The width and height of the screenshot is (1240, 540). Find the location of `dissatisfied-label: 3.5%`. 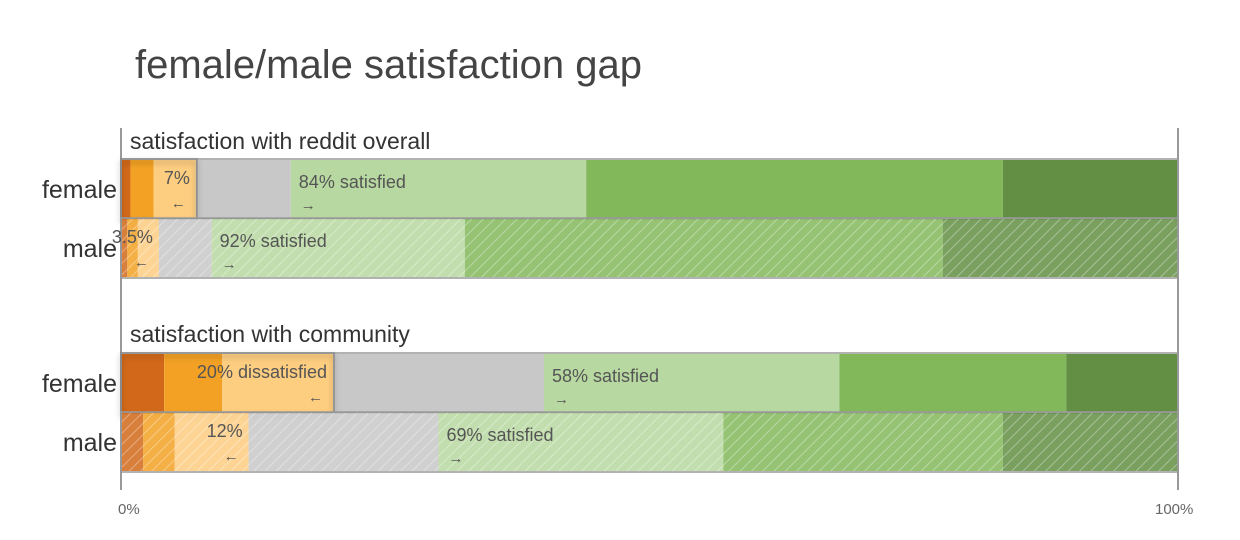

dissatisfied-label: 3.5% is located at coordinates (132, 237).